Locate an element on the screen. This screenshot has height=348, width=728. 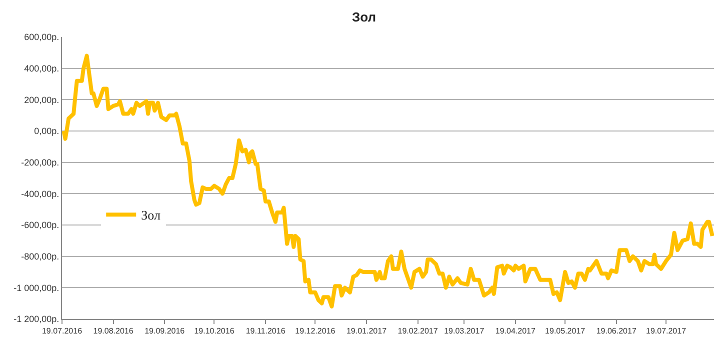
y-tick-label: -200,00р. is located at coordinates (40, 162).